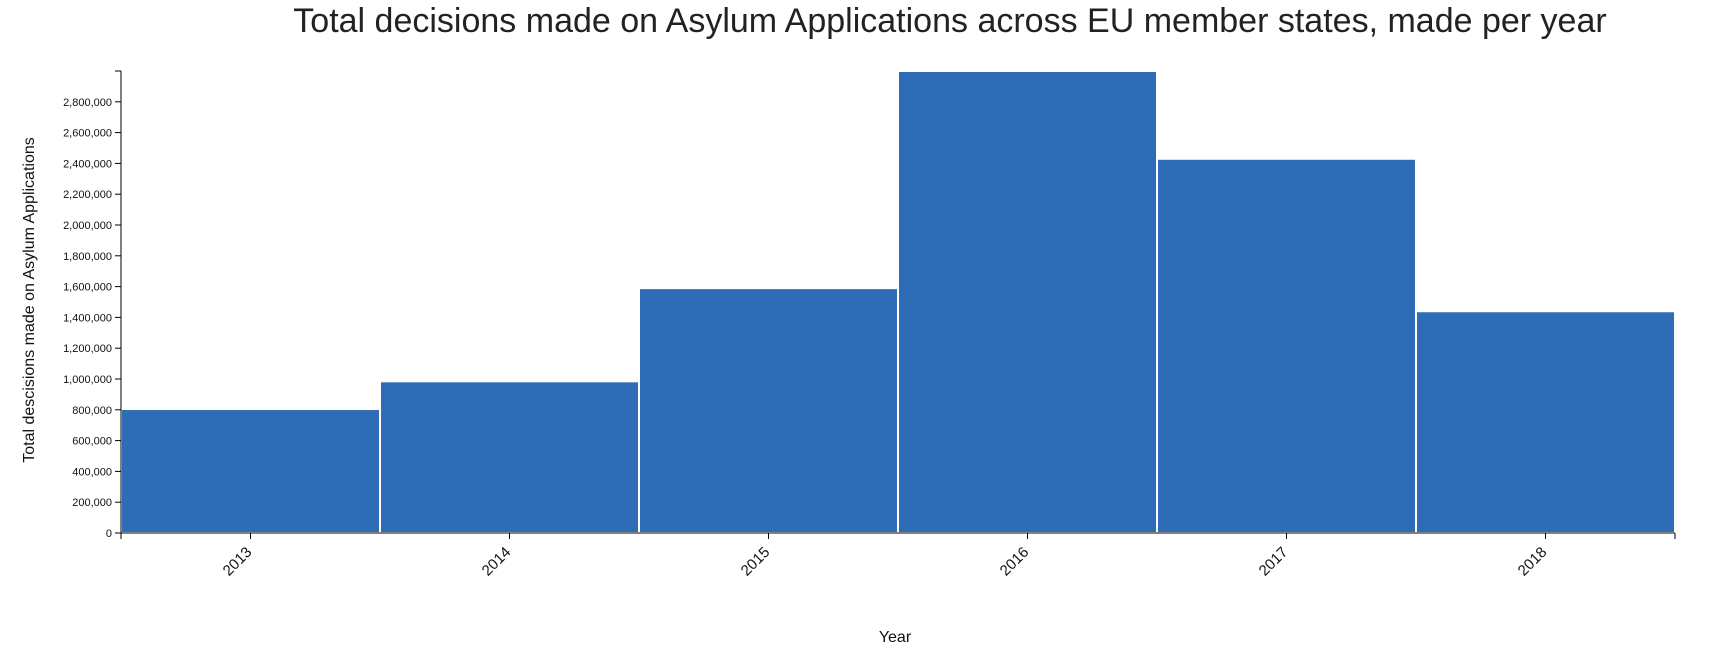 The image size is (1736, 657). Describe the element at coordinates (898, 556) in the screenshot. I see `x-axis: 2013 2014 2015 2016 2017 2018` at that location.